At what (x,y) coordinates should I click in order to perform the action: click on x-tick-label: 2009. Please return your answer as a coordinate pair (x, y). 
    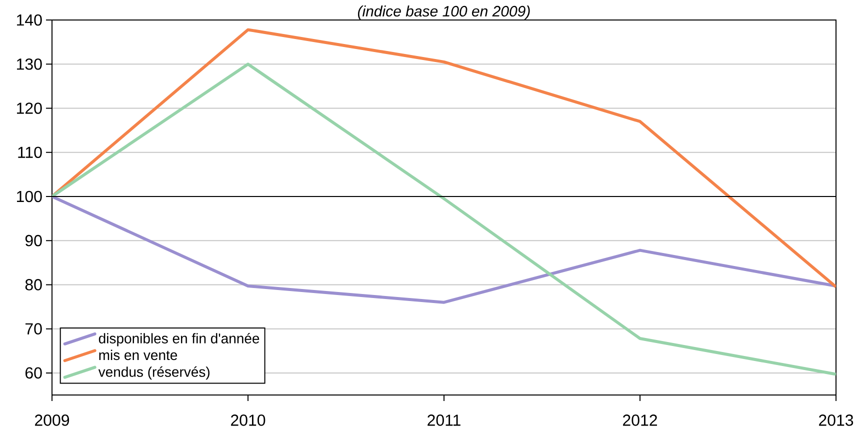
    Looking at the image, I should click on (52, 420).